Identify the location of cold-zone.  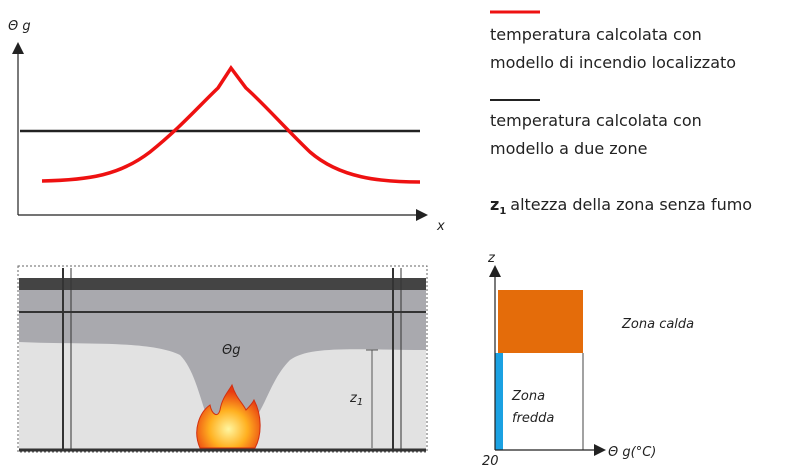
(499, 401).